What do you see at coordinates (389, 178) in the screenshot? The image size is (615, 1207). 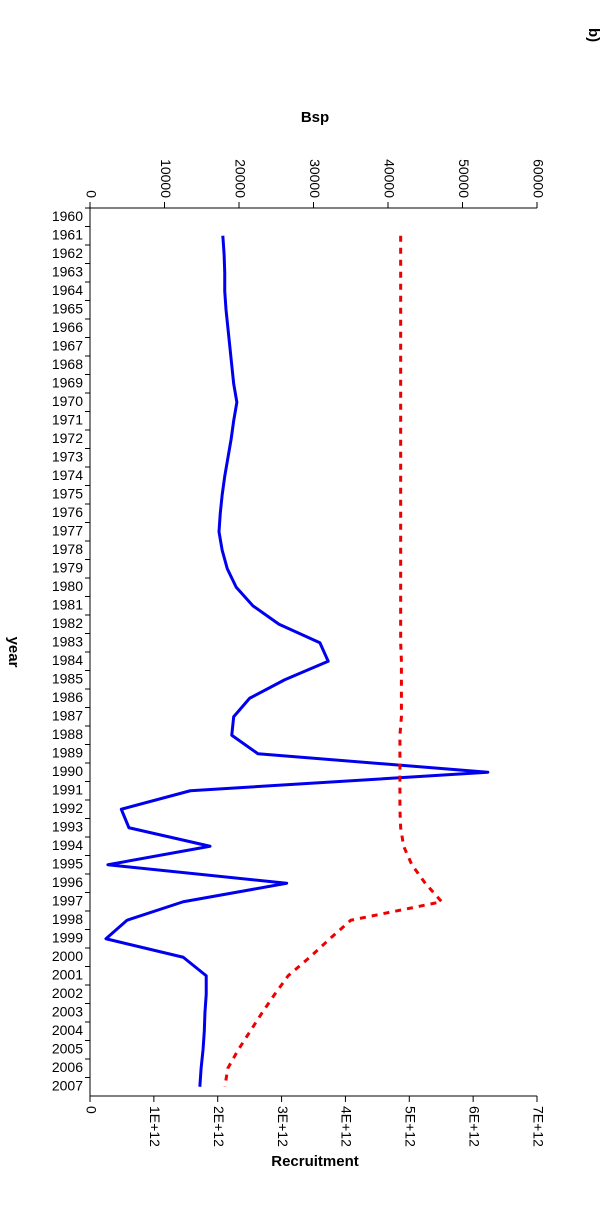 I see `y-tick-label: 40000` at bounding box center [389, 178].